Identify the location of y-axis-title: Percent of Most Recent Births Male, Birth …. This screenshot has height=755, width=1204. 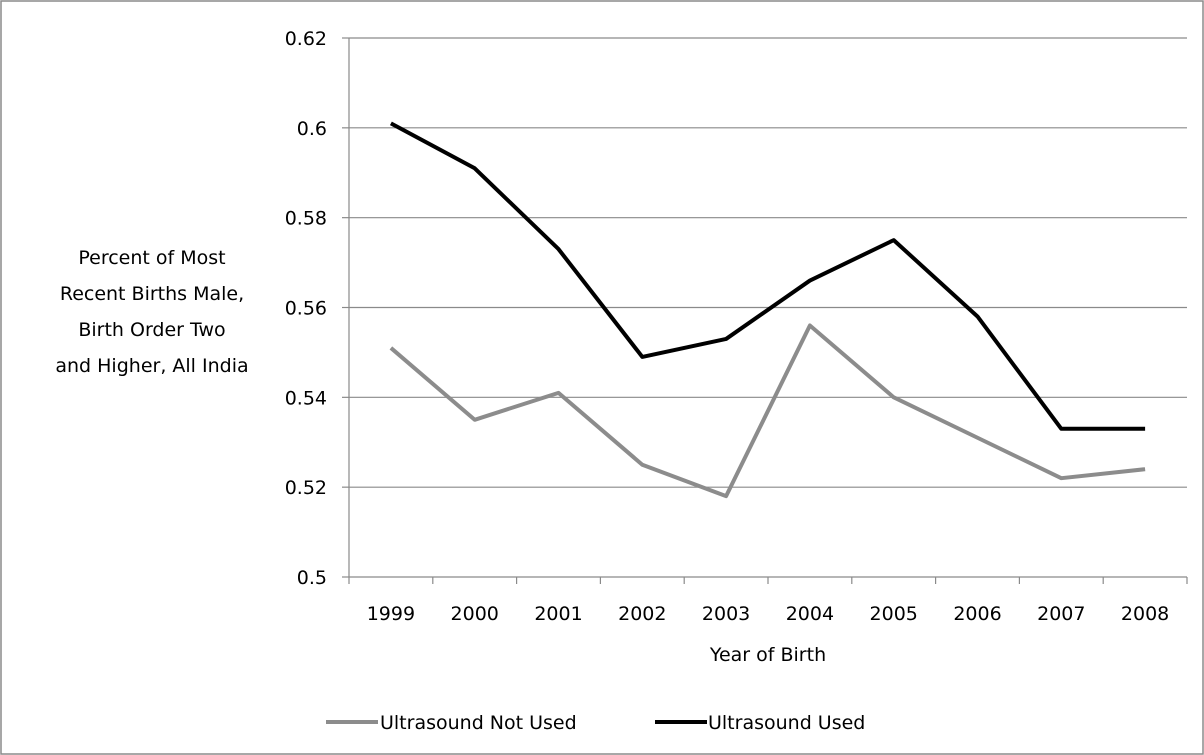
(151, 312).